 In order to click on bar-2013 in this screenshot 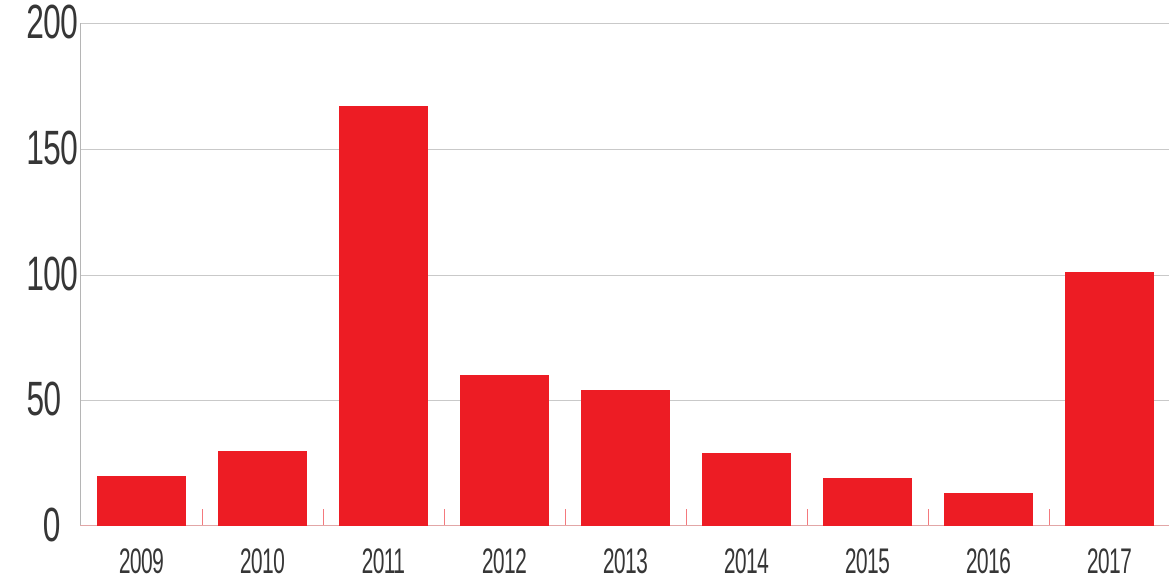, I will do `click(625, 458)`.